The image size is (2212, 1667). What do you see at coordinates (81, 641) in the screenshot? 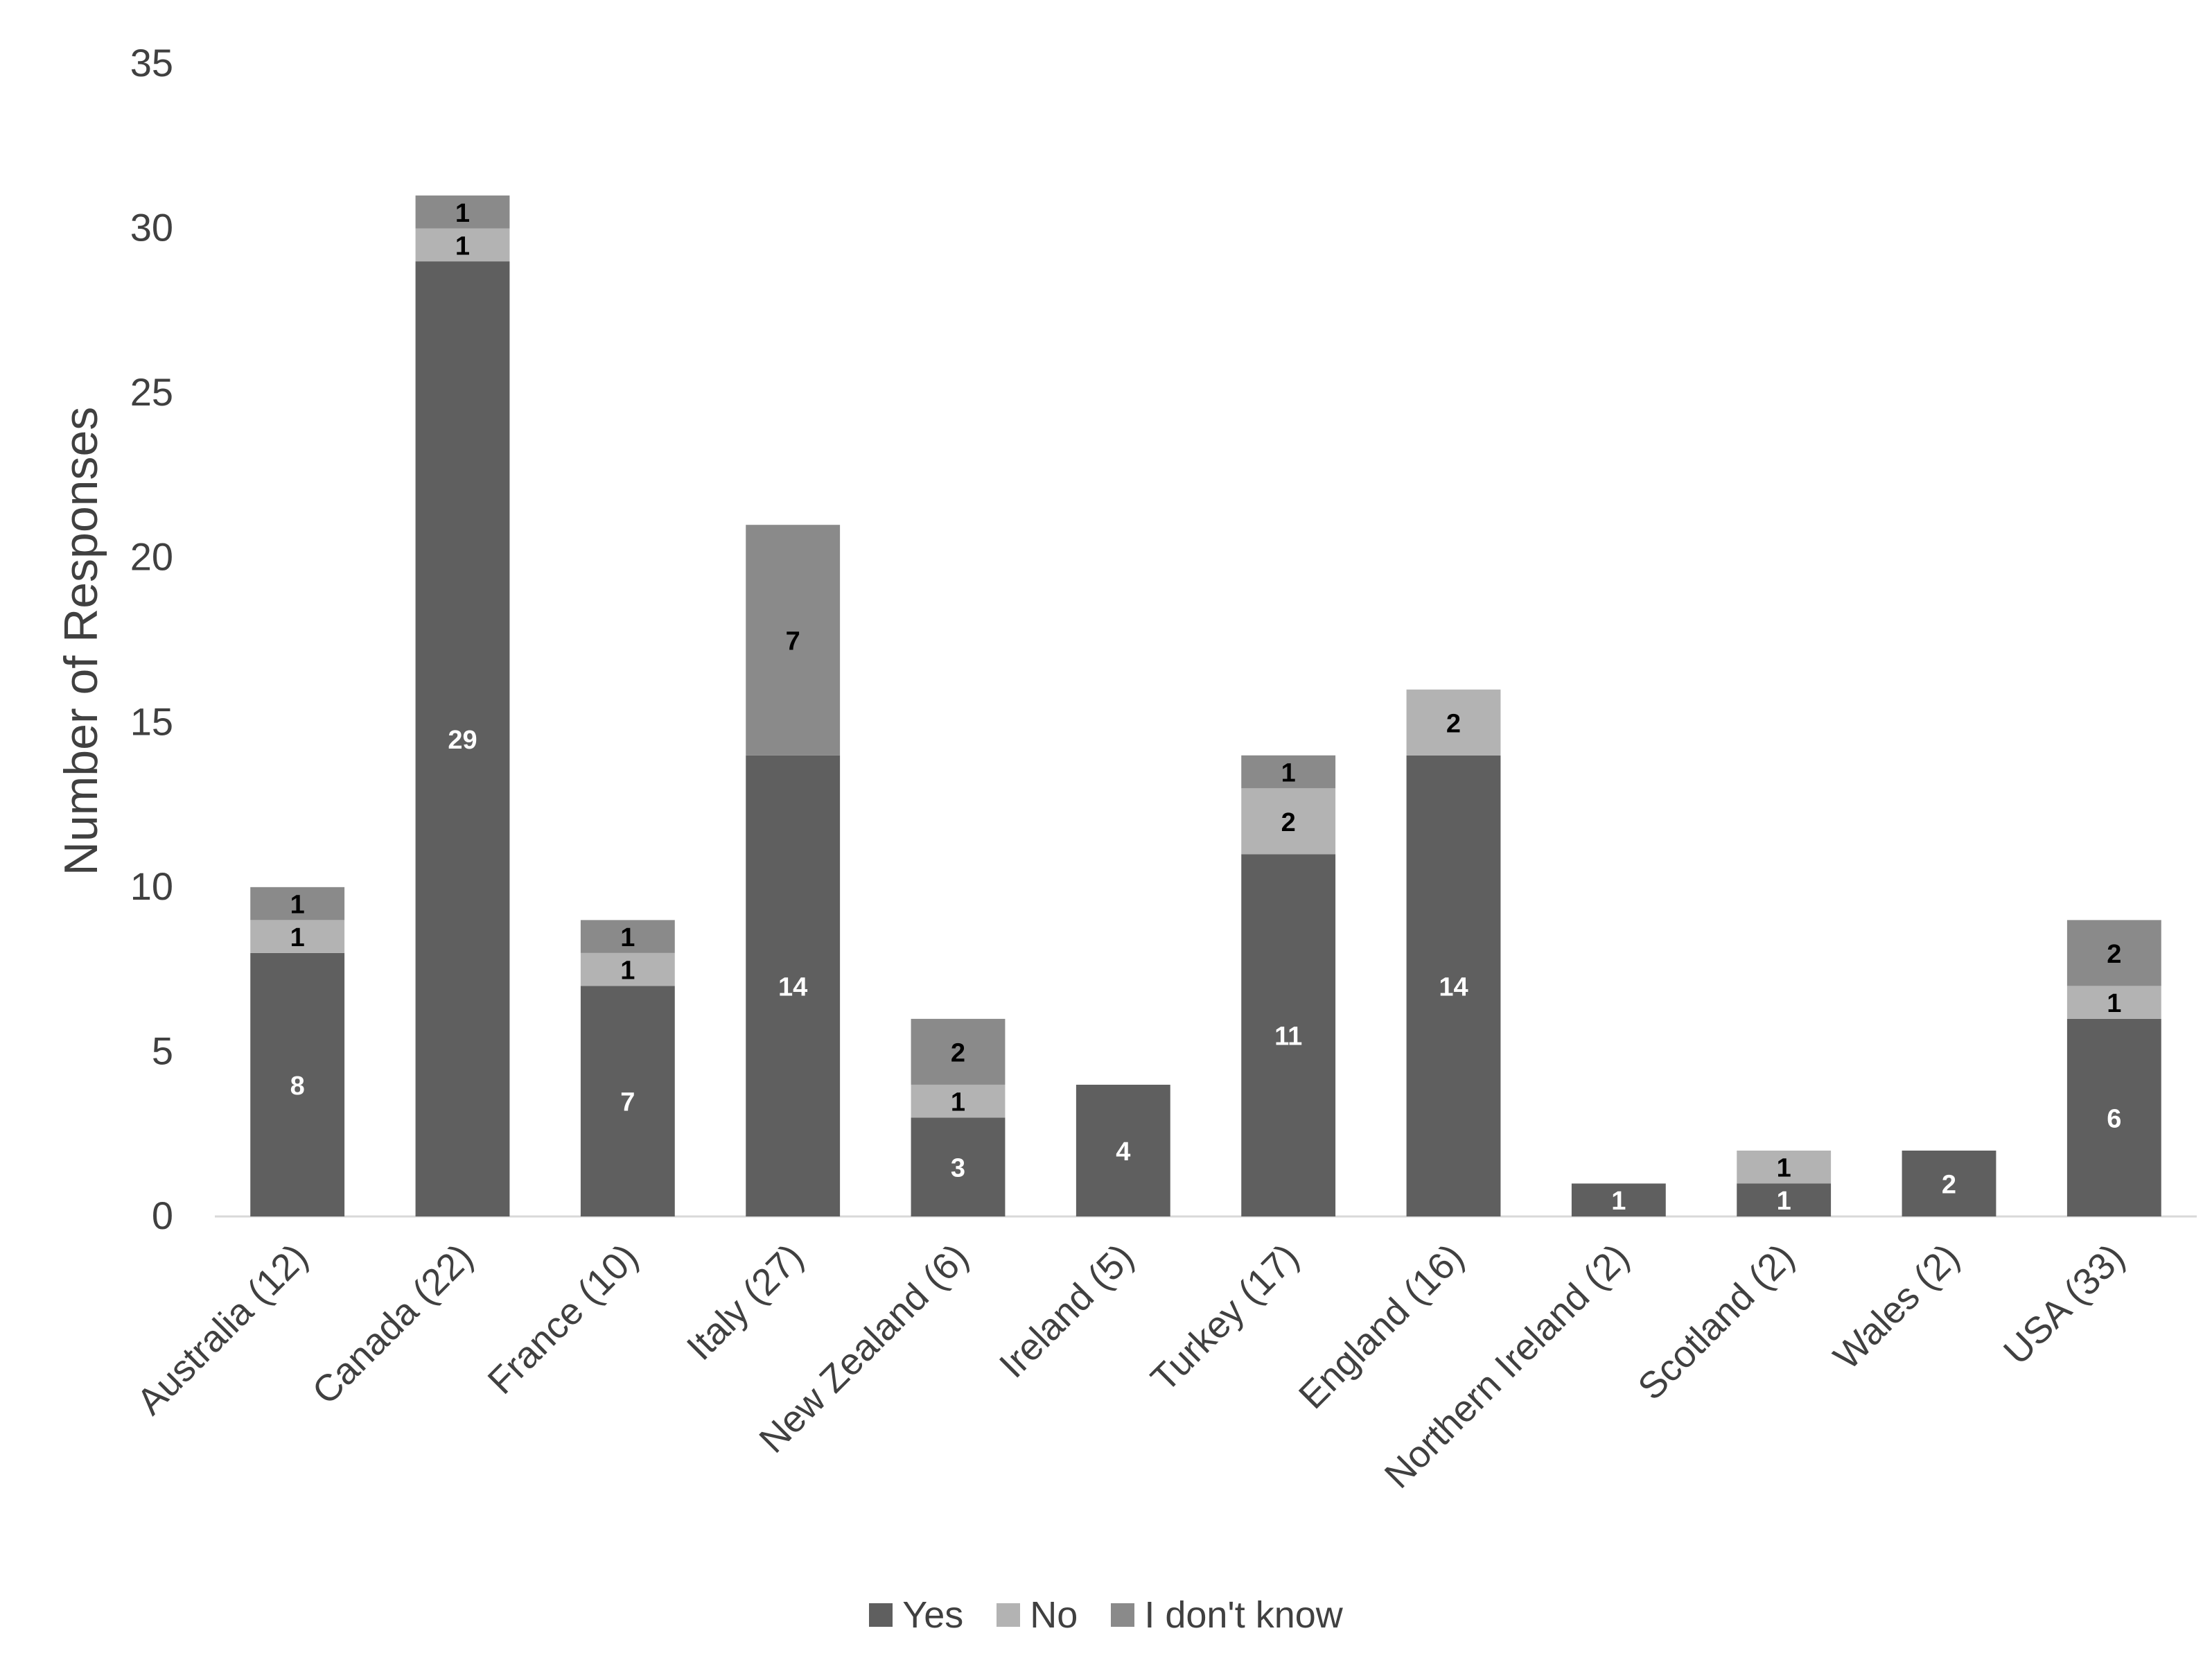
I see `y-axis-title: Number of Responses` at bounding box center [81, 641].